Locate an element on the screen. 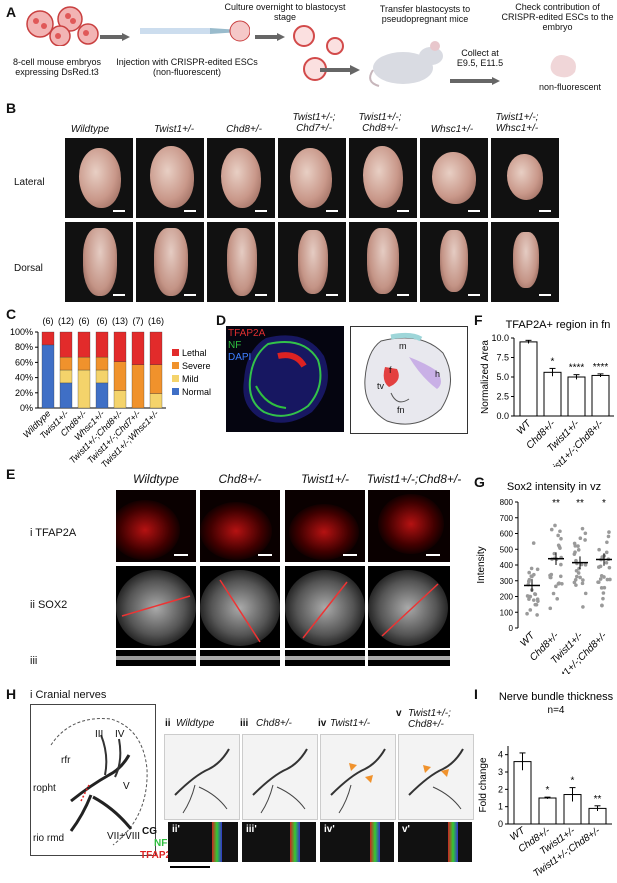  chart-g-title: Sox2 intensity in vz is located at coordinates (554, 487).